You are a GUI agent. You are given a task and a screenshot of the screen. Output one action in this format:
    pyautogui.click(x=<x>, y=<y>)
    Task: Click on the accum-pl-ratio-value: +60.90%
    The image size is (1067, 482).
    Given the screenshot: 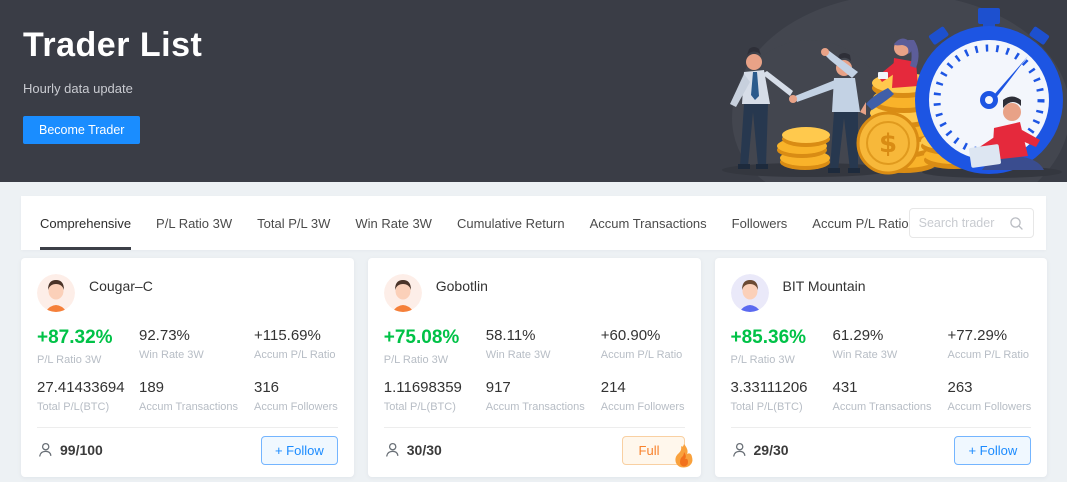 What is the action you would take?
    pyautogui.click(x=630, y=335)
    